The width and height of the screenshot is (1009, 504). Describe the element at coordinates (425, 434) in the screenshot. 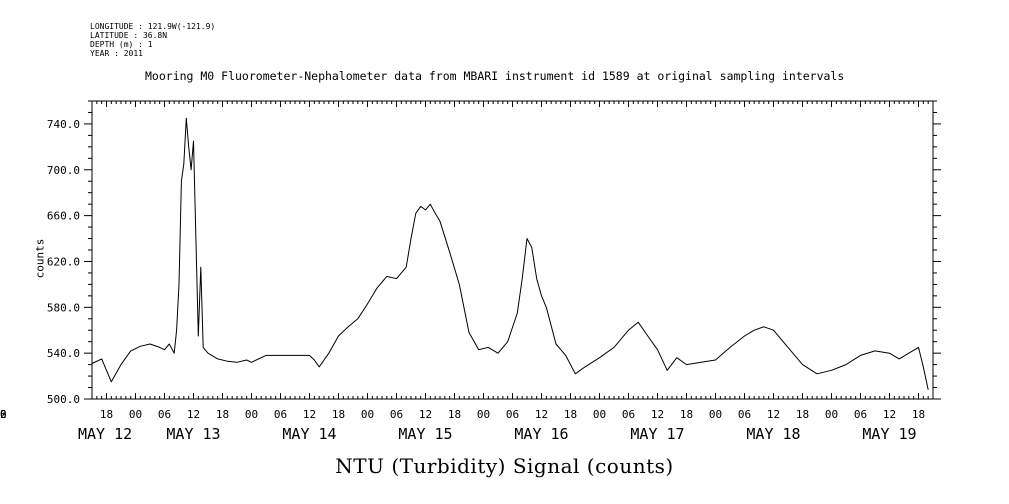

I see `x-day-label: MAY 15` at that location.